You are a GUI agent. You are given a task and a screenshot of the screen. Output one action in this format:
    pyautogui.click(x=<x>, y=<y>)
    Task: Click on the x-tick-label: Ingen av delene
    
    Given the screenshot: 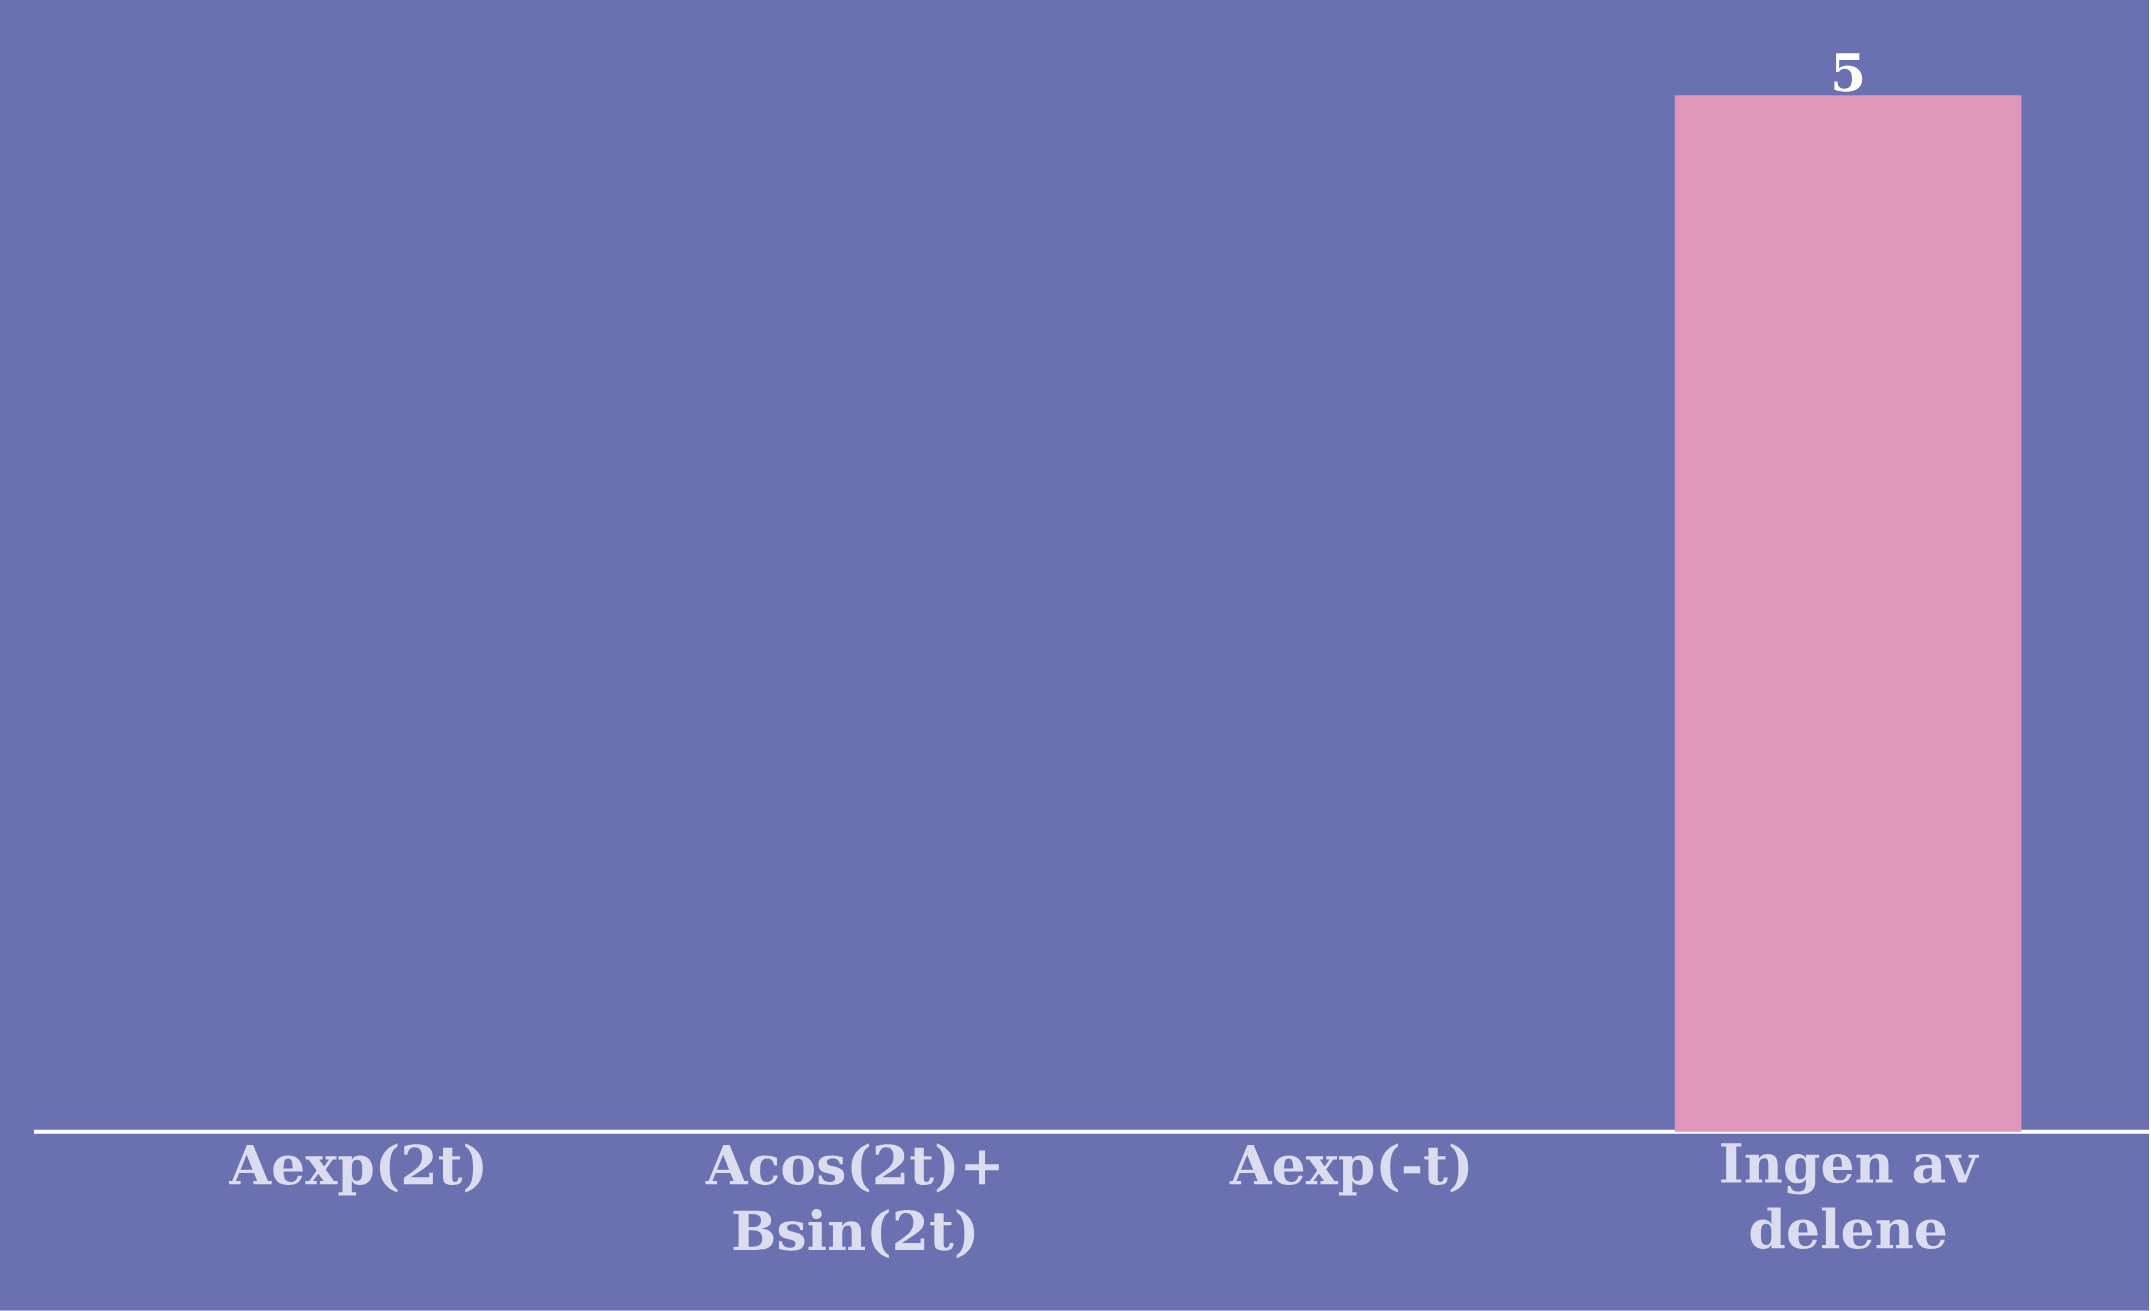 What is the action you would take?
    pyautogui.click(x=1850, y=1196)
    